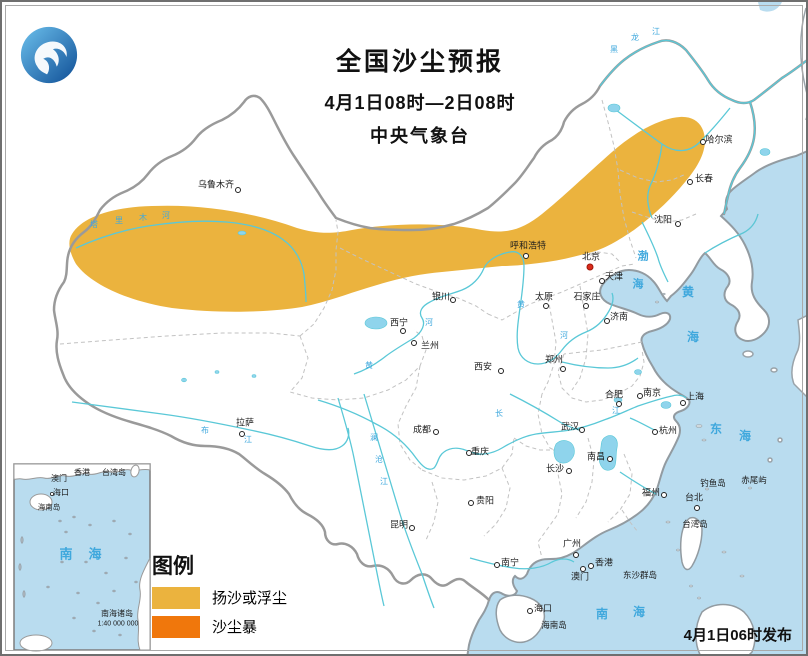 This screenshot has height=656, width=808. Describe the element at coordinates (82, 557) in the screenshot. I see `inset-map` at that location.